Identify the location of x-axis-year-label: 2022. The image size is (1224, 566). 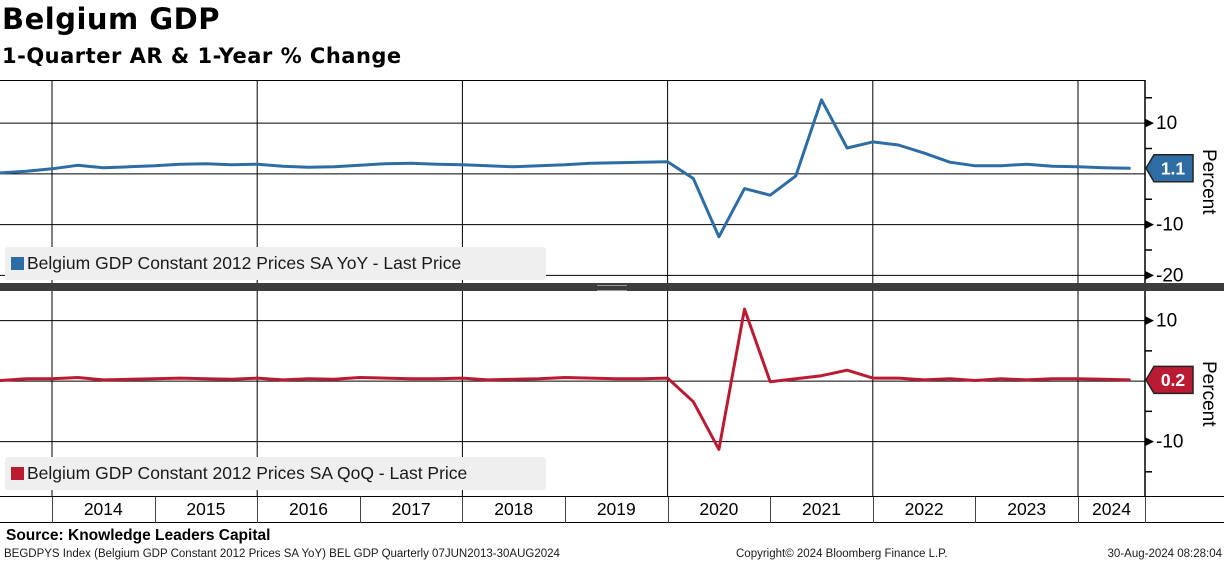
(924, 509).